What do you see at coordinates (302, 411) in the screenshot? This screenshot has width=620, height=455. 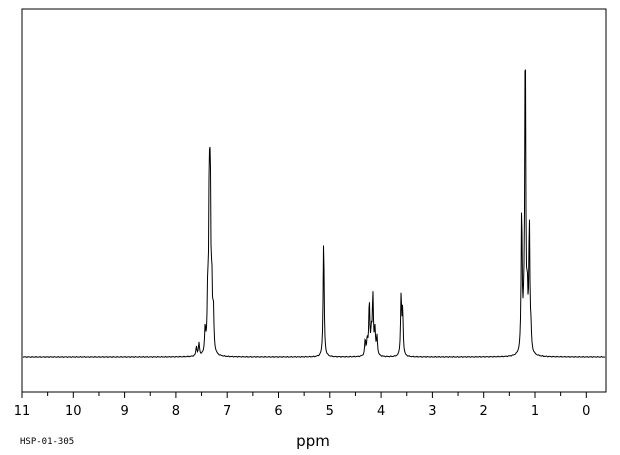 I see `x-axis-tick-labels: 11 10 9 8 7 6 5 4 3 2 1 0` at bounding box center [302, 411].